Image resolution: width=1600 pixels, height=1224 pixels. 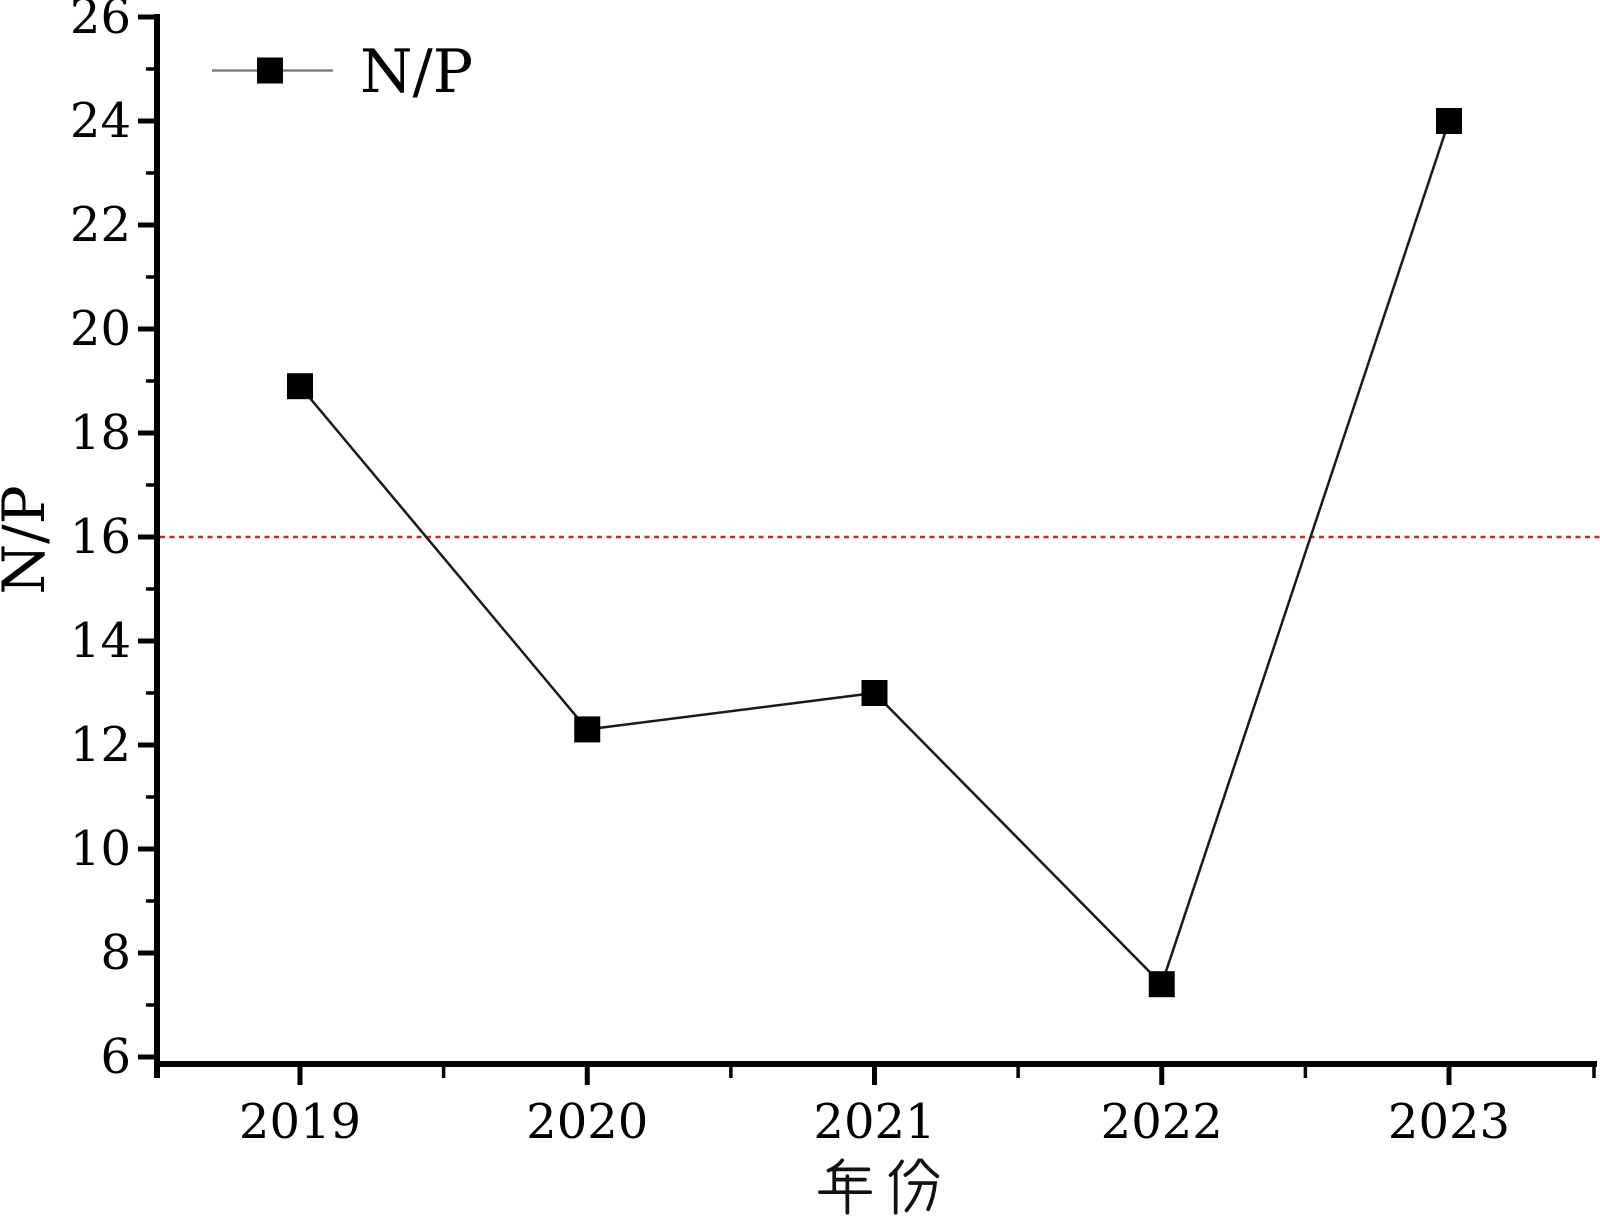 What do you see at coordinates (300, 386) in the screenshot?
I see `data-point-marker-2019` at bounding box center [300, 386].